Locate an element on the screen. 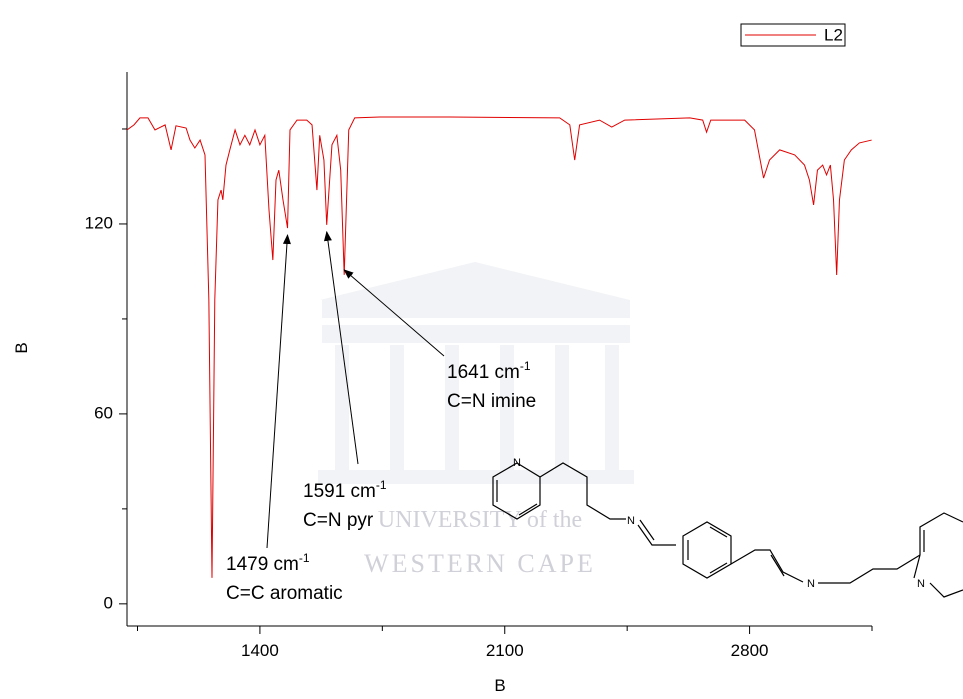 The height and width of the screenshot is (699, 963). annotation-label: 1479 cm-1 is located at coordinates (268, 563).